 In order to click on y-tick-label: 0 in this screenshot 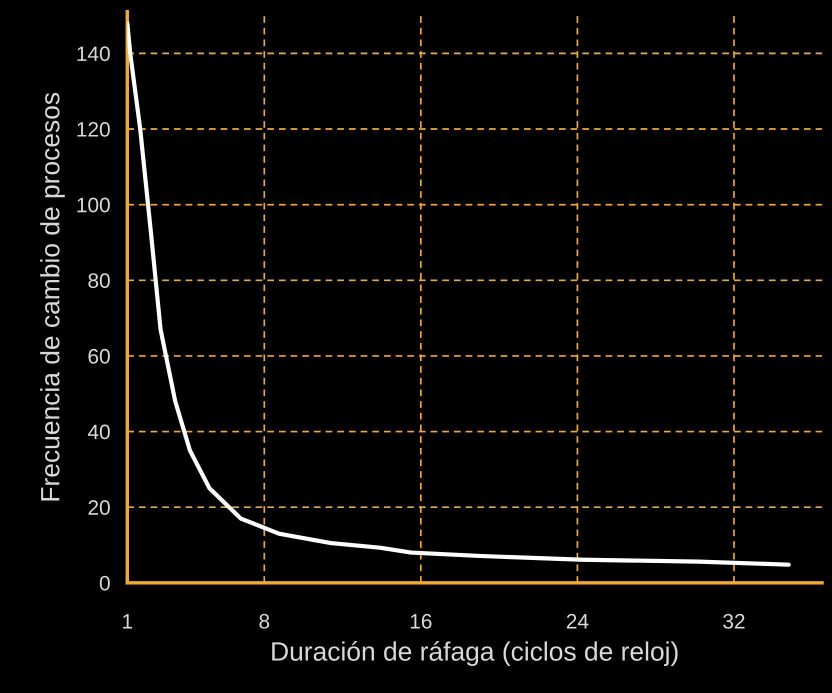, I will do `click(105, 583)`.